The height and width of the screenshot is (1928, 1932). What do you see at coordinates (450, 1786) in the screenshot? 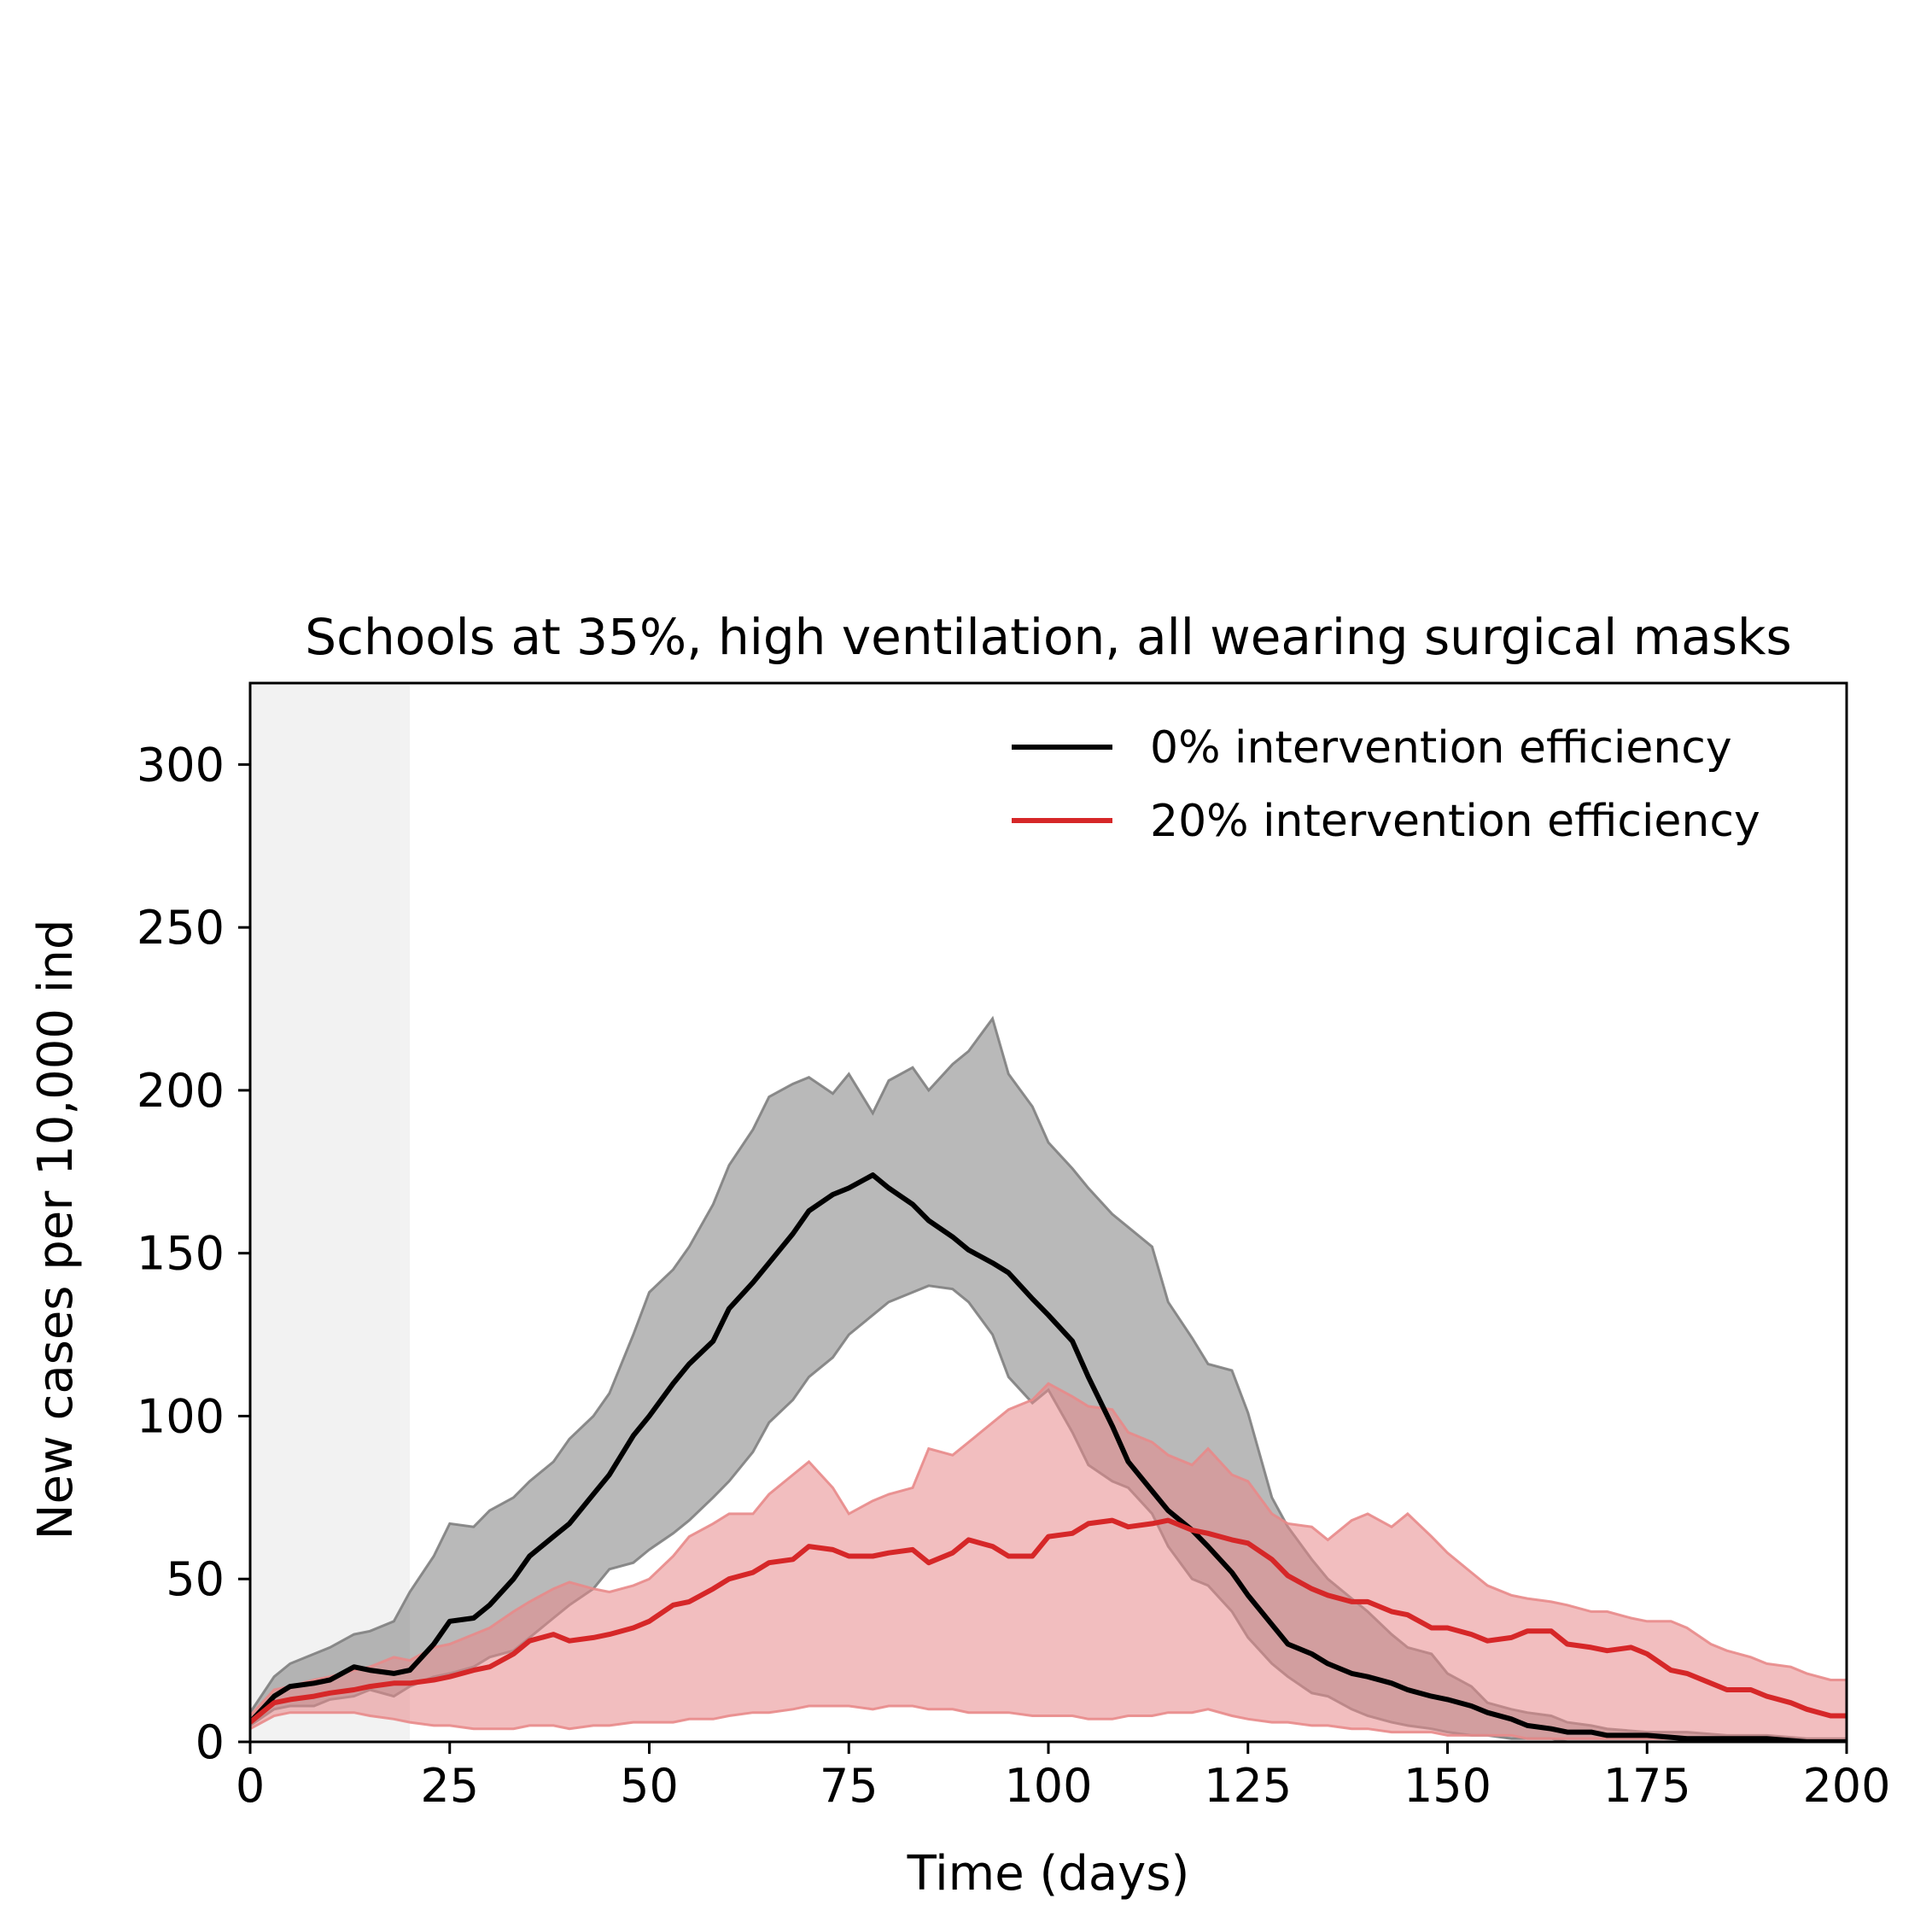
I see `x-tick-label: 25` at bounding box center [450, 1786].